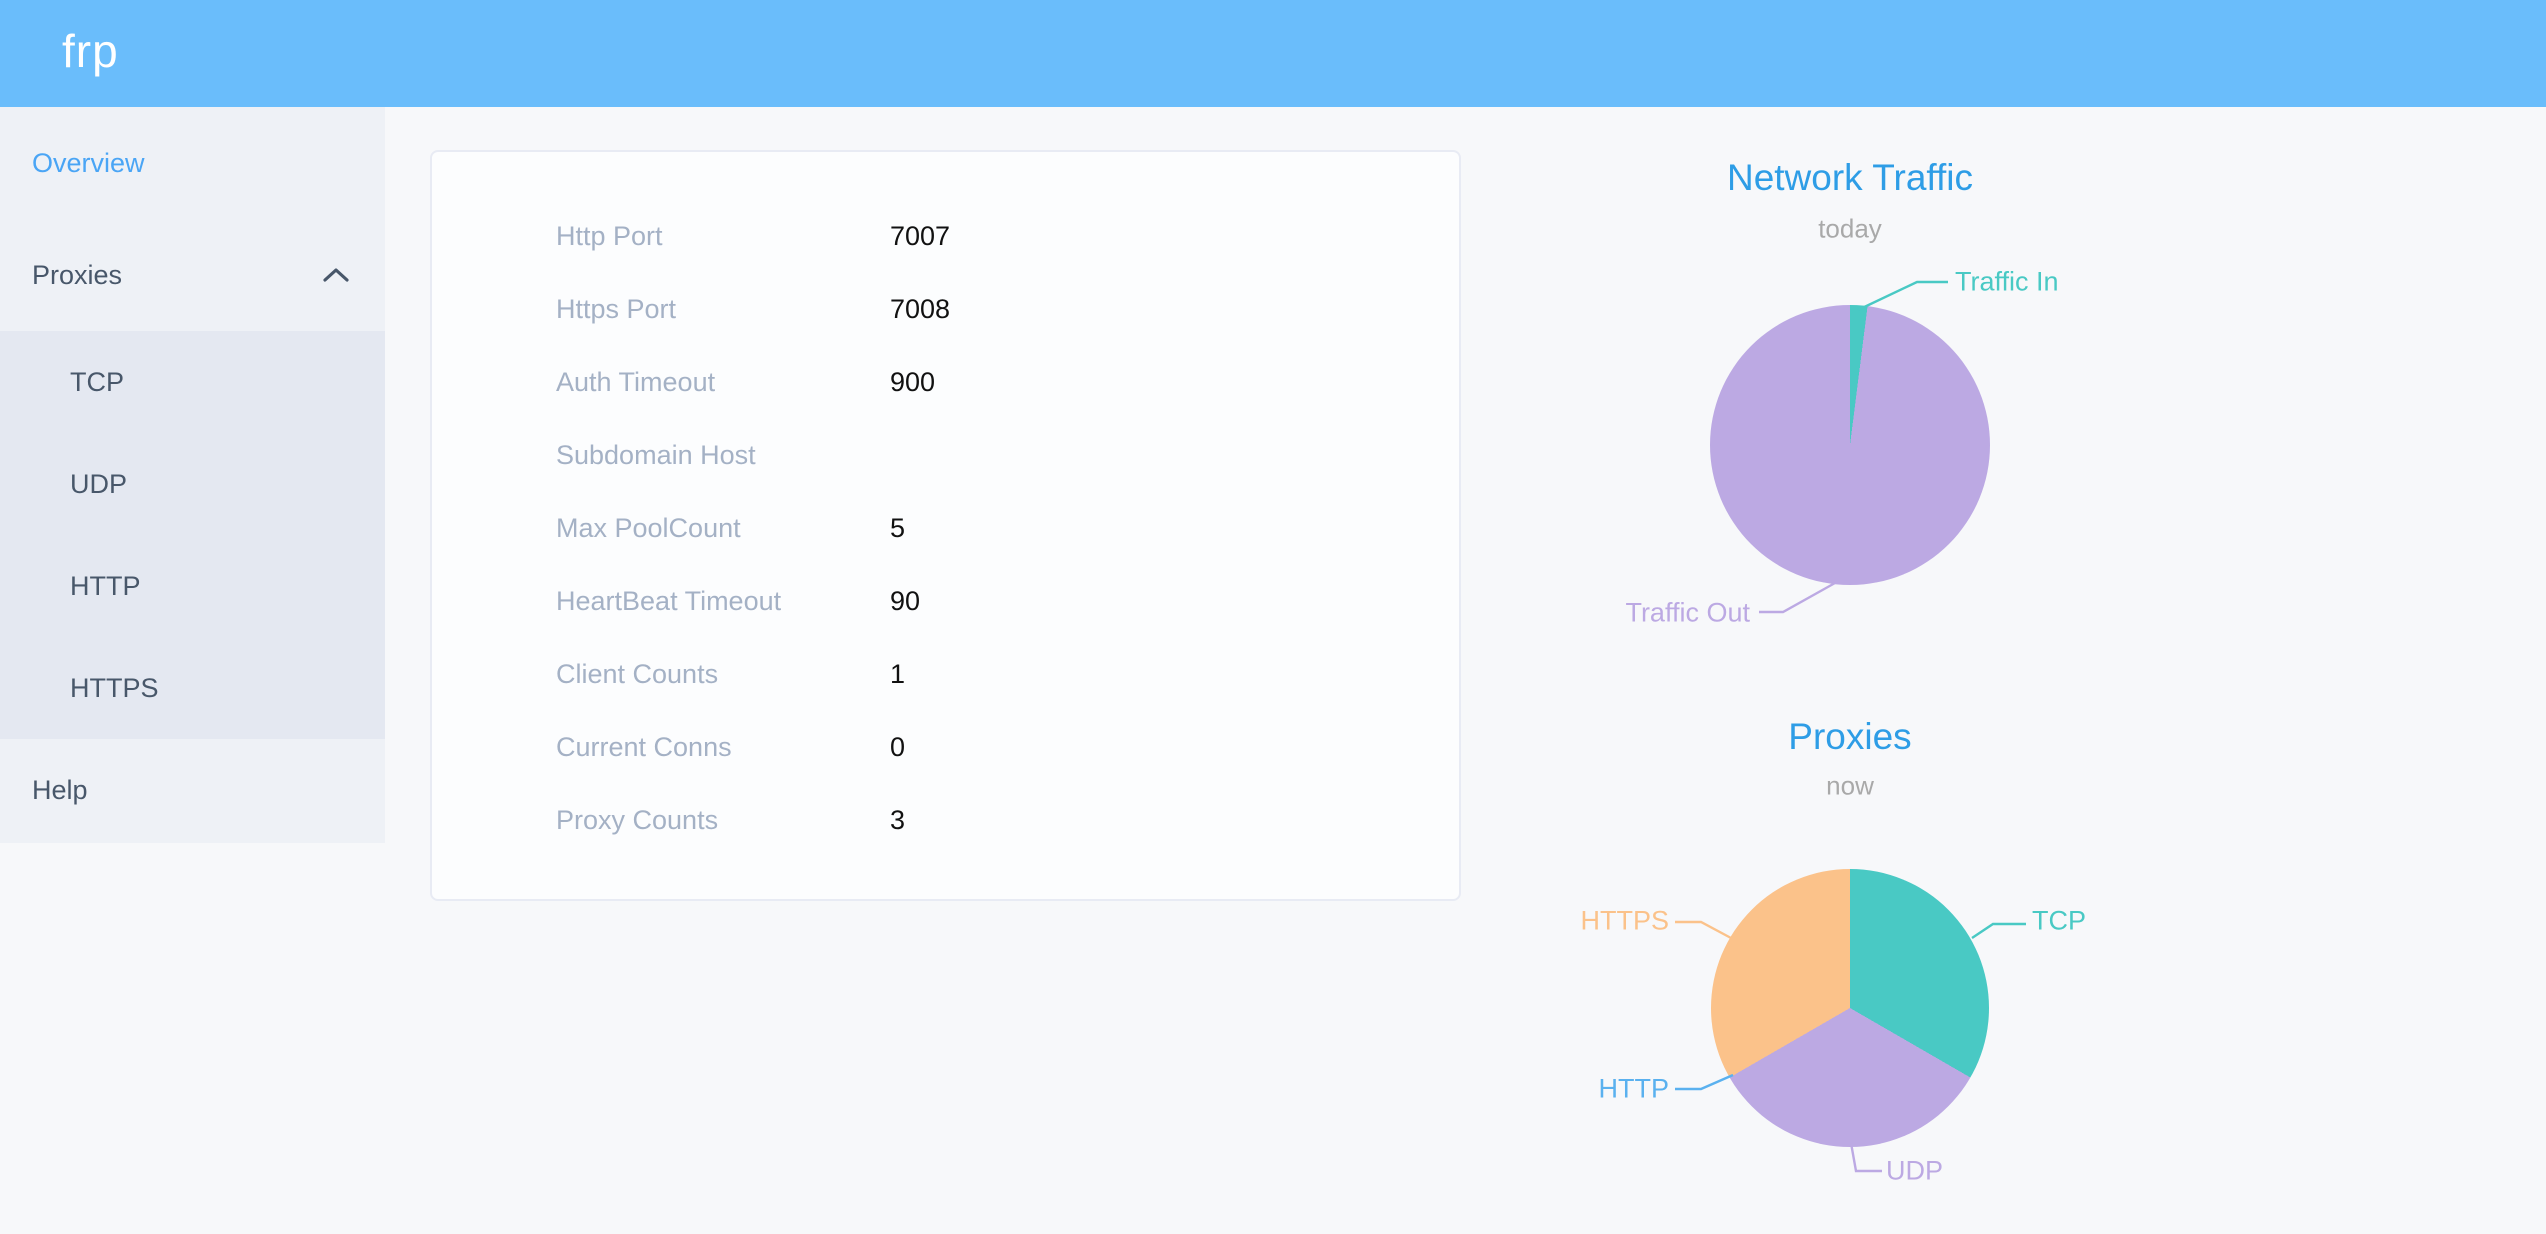  I want to click on config-row: Http Port 7007, so click(945, 236).